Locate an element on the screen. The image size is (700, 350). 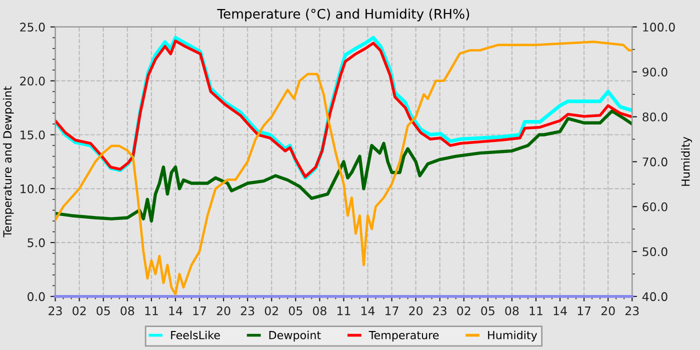
legend-label: Temperature is located at coordinates (403, 336).